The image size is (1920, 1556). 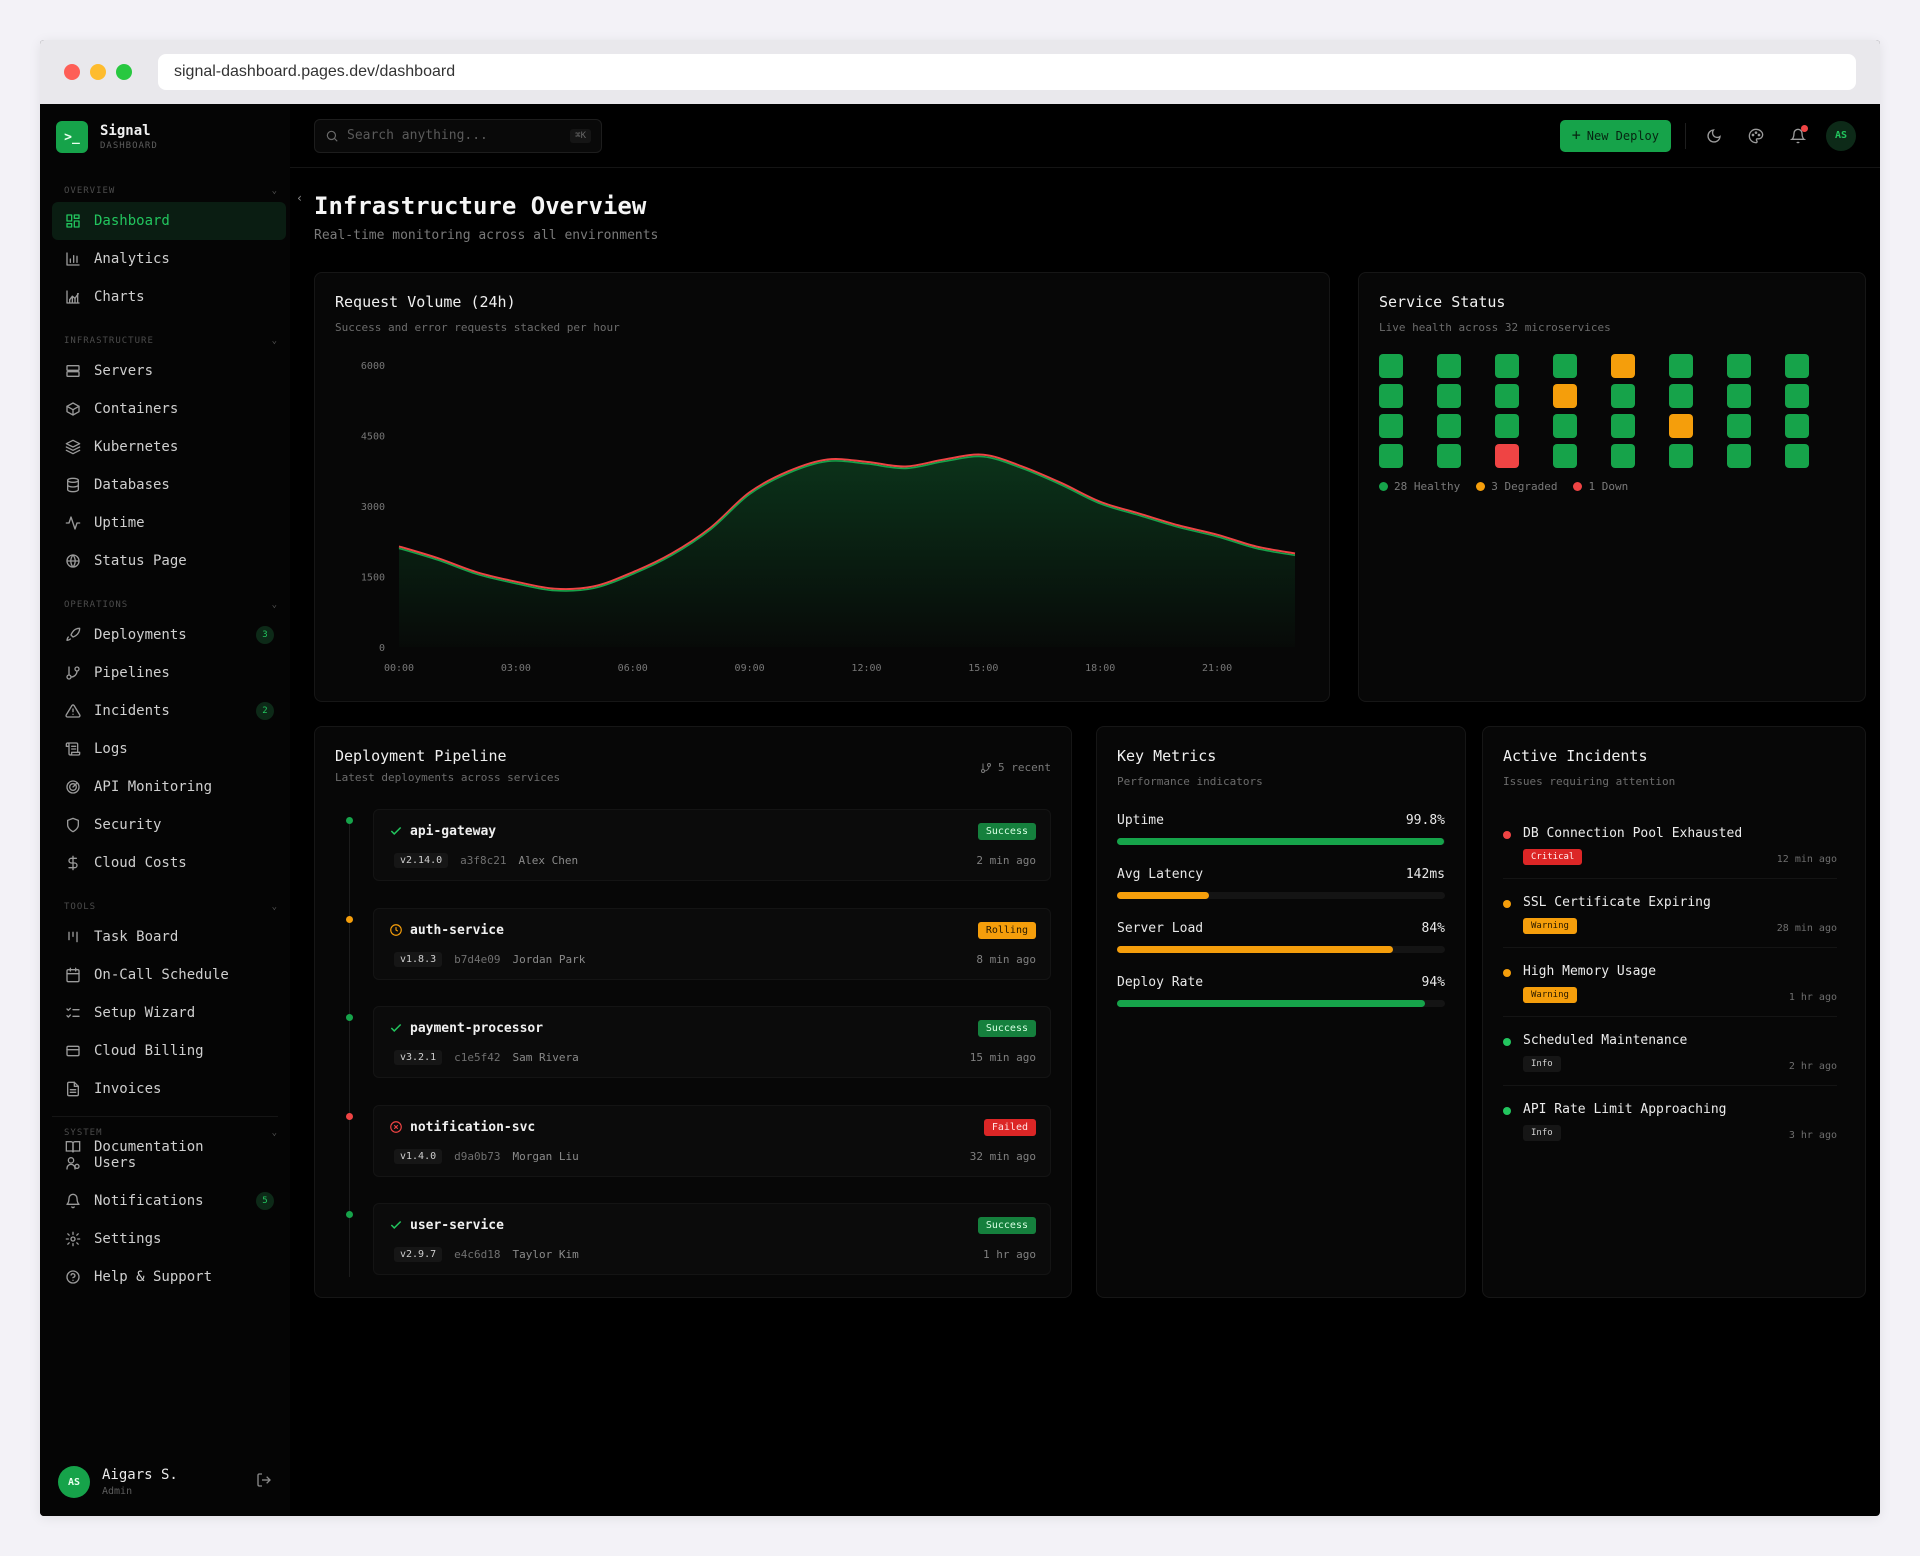 I want to click on sidebar-item-security: Security, so click(x=169, y=825).